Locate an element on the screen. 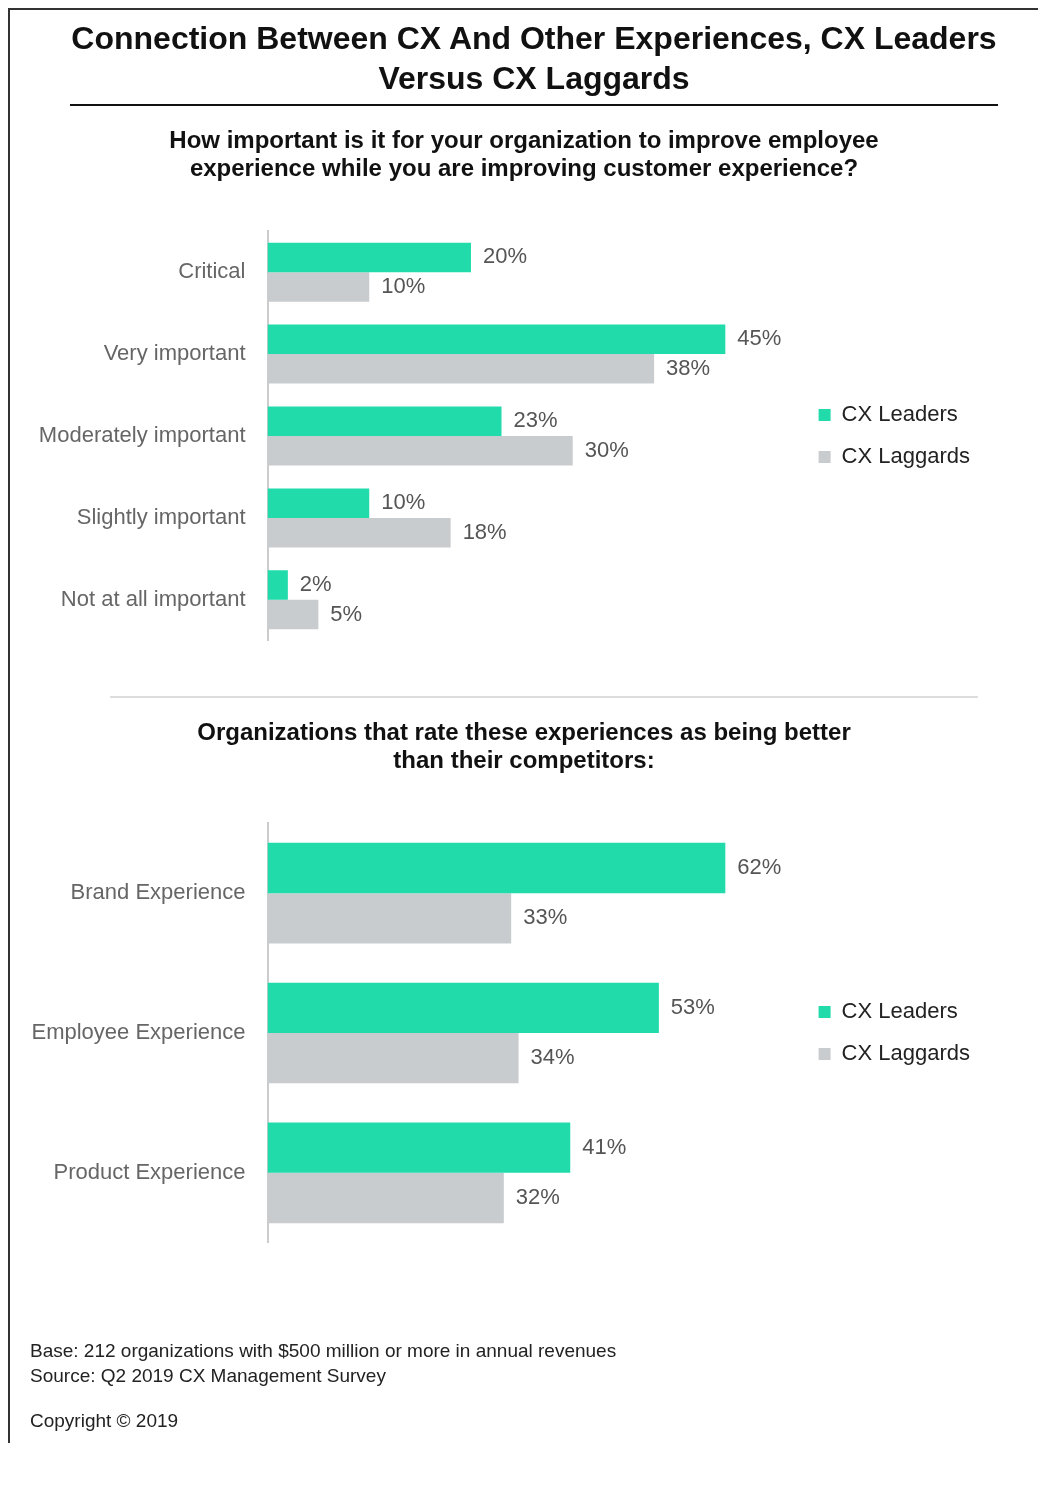 The height and width of the screenshot is (1492, 1049). chart-subtitle: How important is it for your organization to improve employee experience while you are improving customer experience? is located at coordinates (524, 154).